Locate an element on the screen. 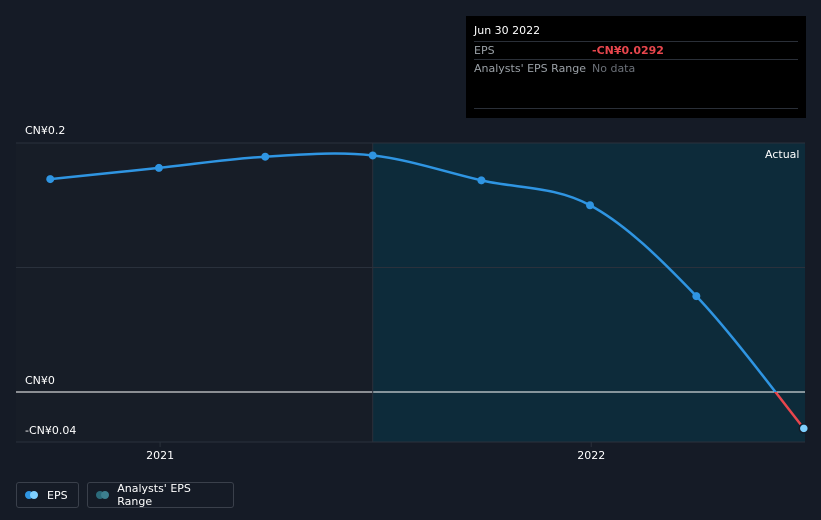 Image resolution: width=821 pixels, height=520 pixels. tooltip-range-row: Analysts' EPS Range No data is located at coordinates (636, 68).